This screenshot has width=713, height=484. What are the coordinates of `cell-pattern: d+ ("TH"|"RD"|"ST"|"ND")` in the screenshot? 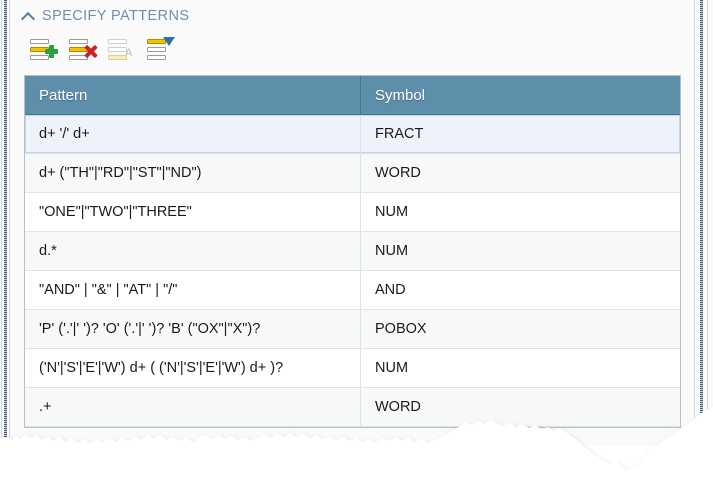 It's located at (193, 173).